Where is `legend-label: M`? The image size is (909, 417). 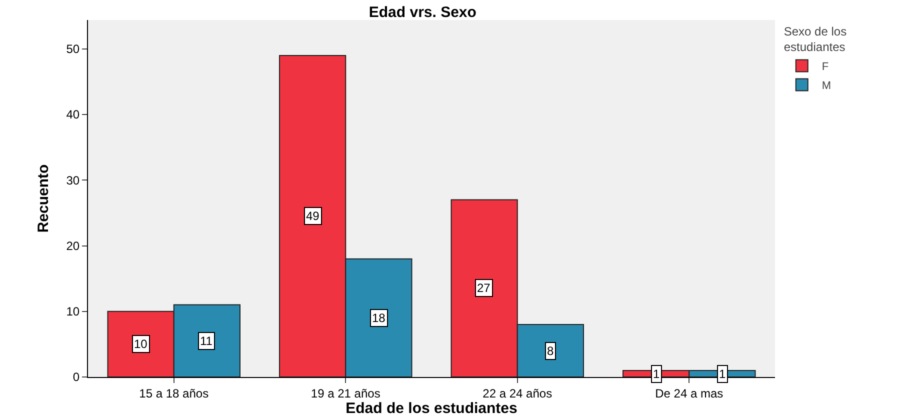 legend-label: M is located at coordinates (827, 86).